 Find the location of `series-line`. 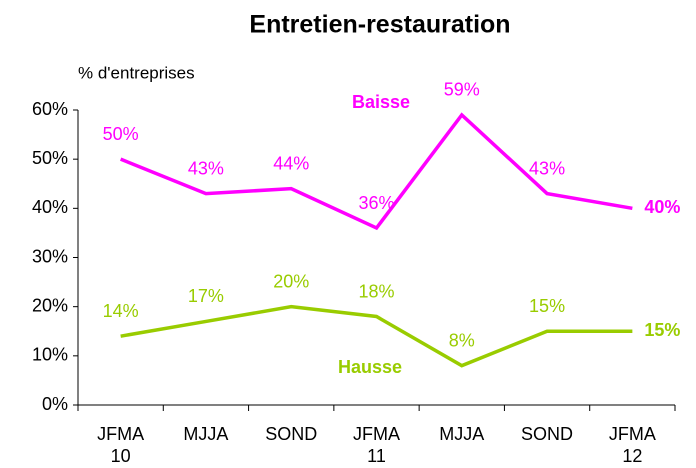

series-line is located at coordinates (376, 336).